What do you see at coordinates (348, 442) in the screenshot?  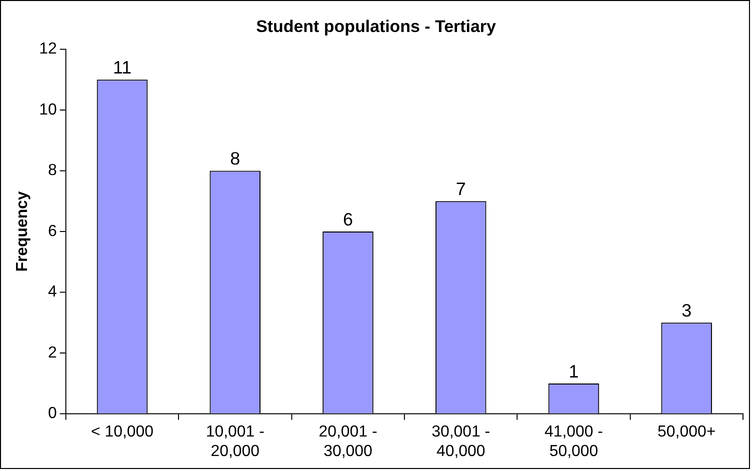 I see `x-tick-label: 20,001 - 30,000` at bounding box center [348, 442].